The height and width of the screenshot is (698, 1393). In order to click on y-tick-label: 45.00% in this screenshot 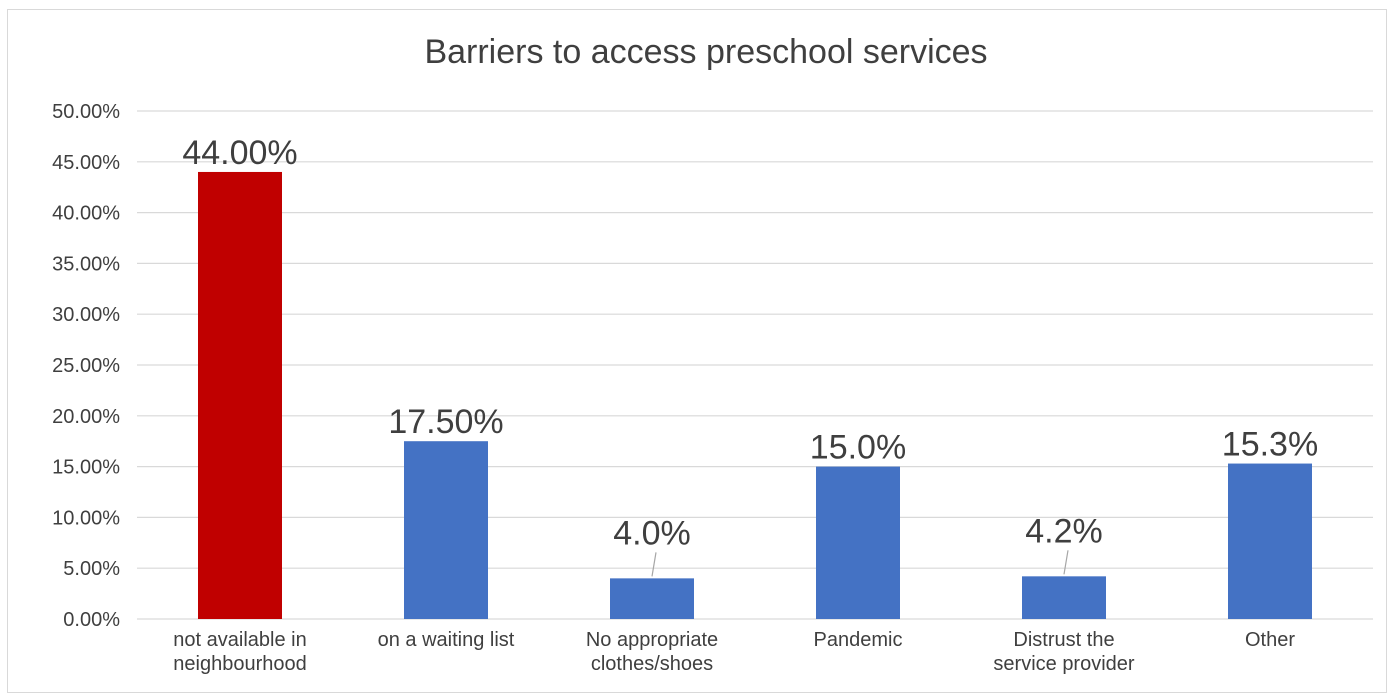, I will do `click(86, 163)`.